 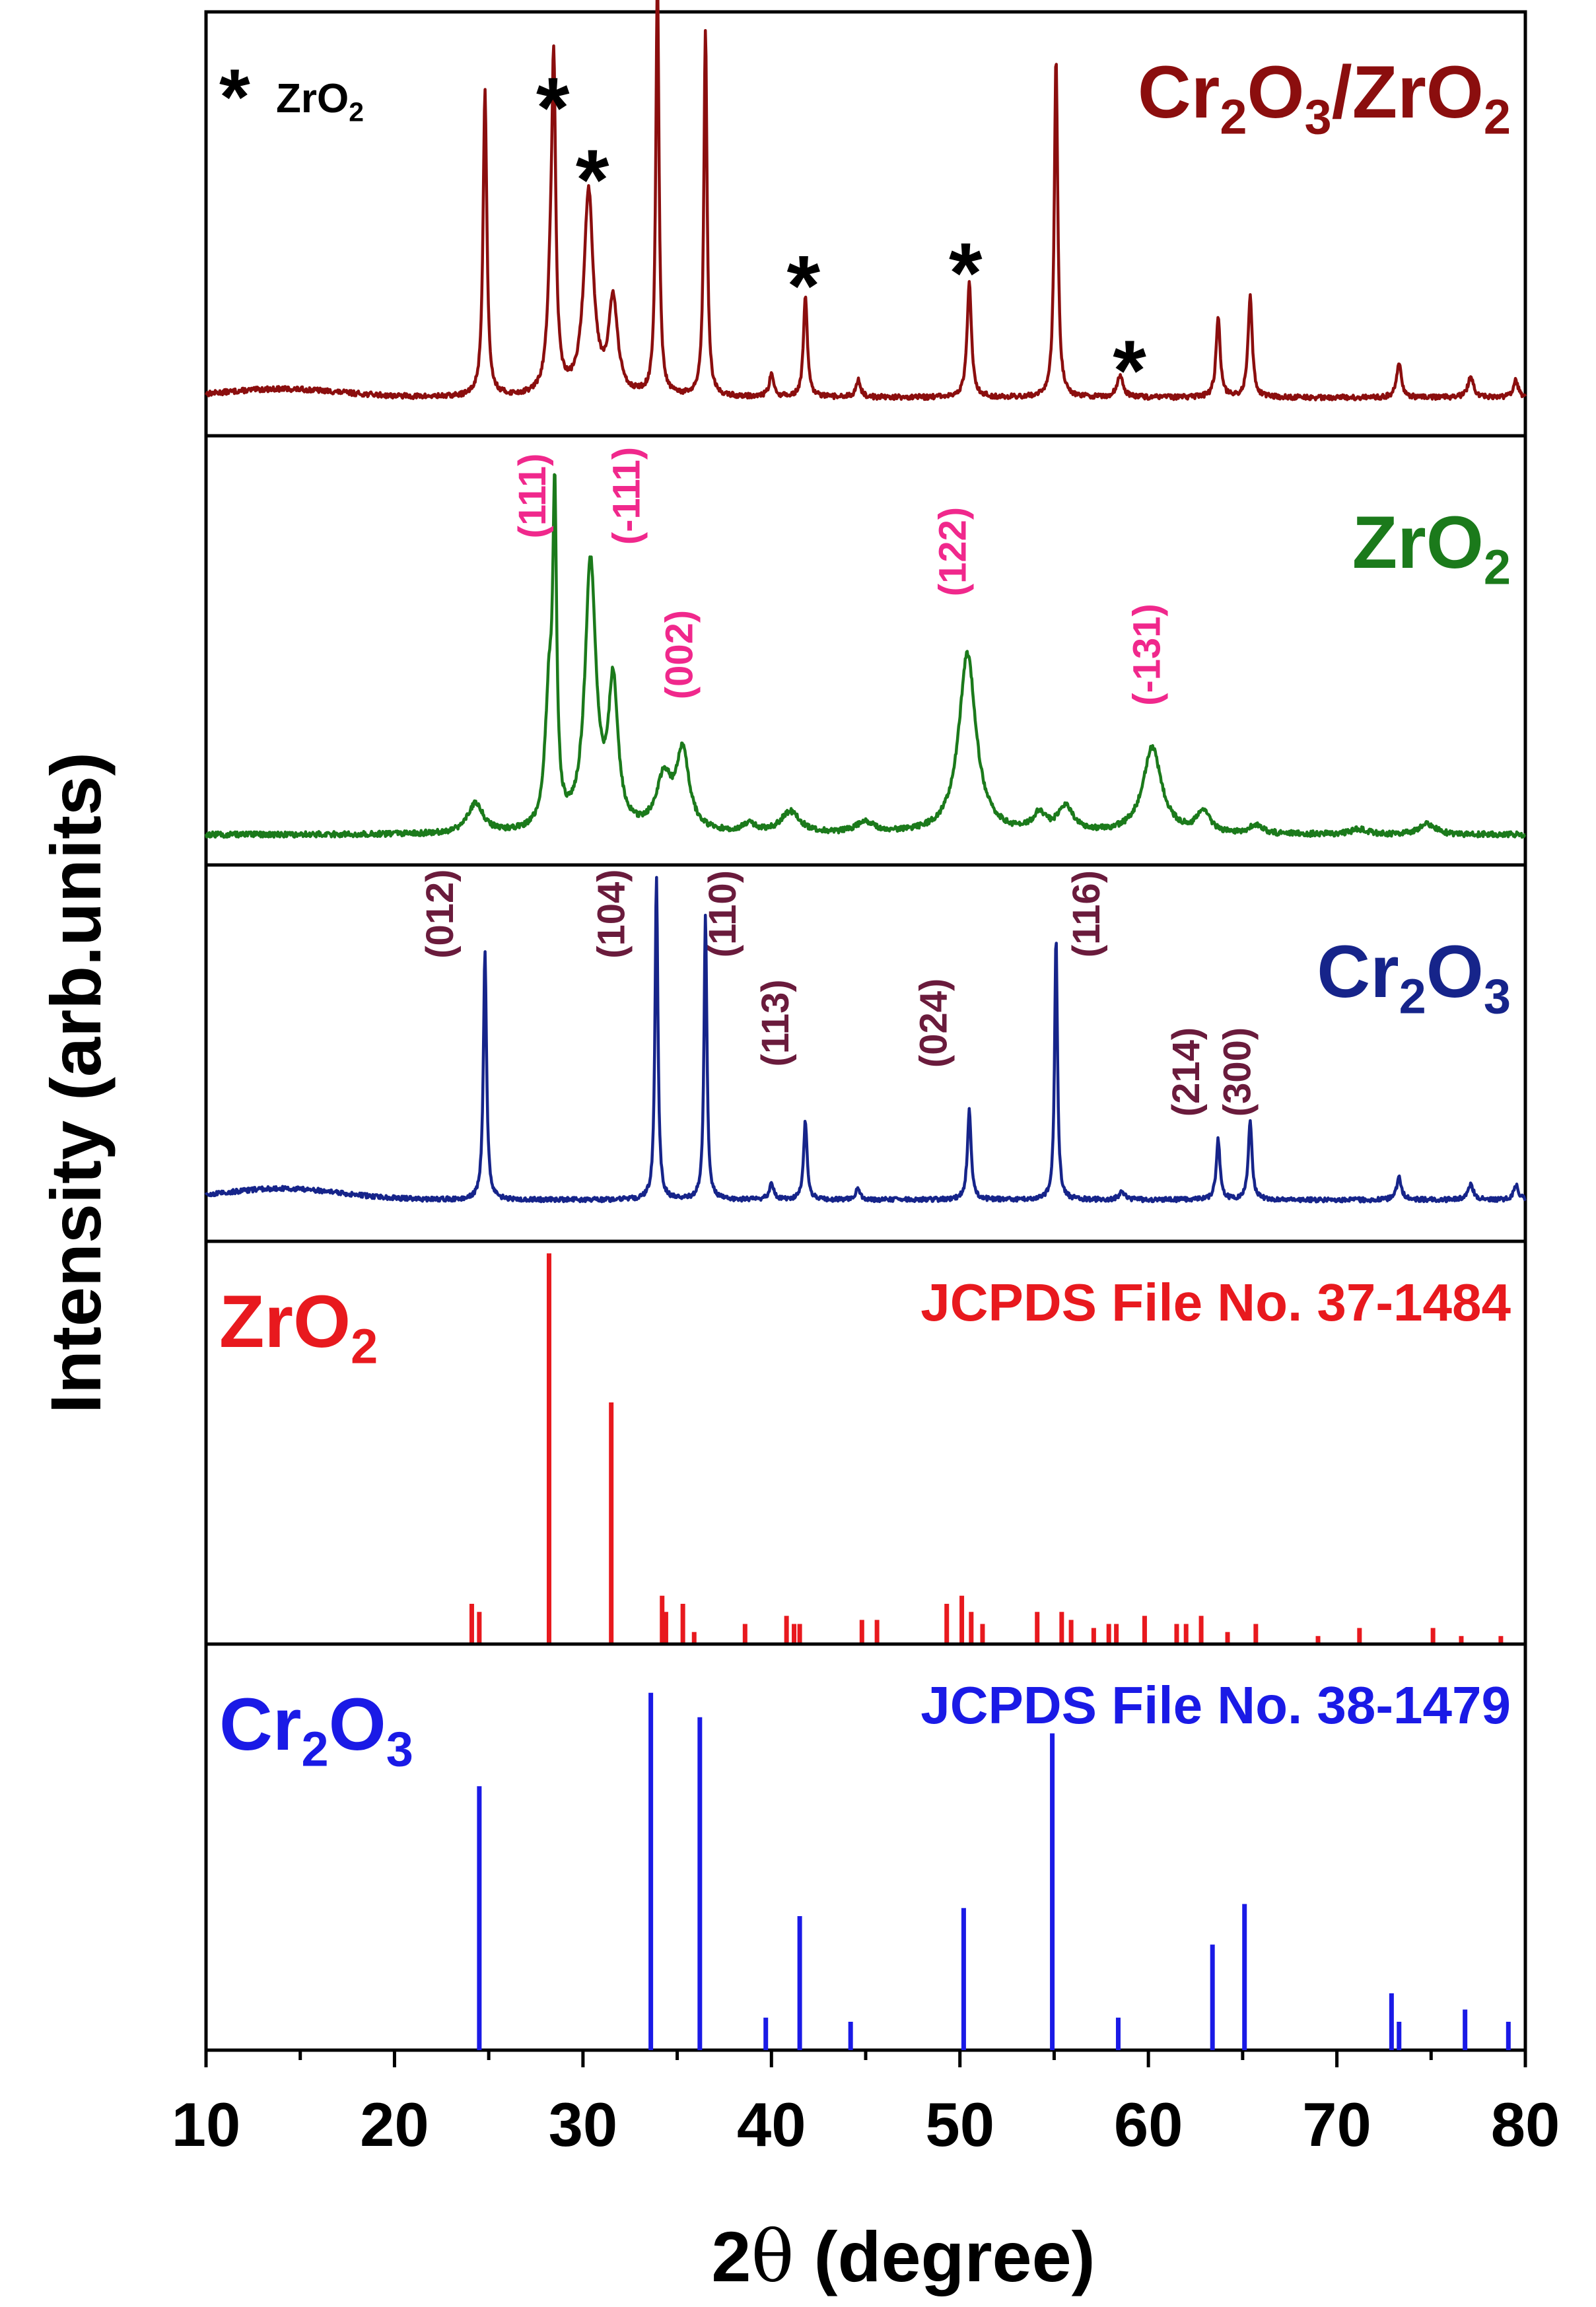 I want to click on miller-index-label: (116), so click(x=1086, y=913).